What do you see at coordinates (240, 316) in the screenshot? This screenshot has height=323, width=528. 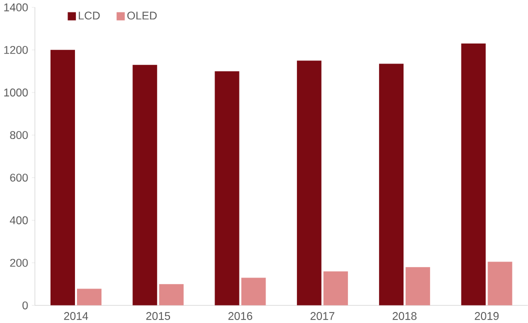 I see `x-tick-label: 2016` at bounding box center [240, 316].